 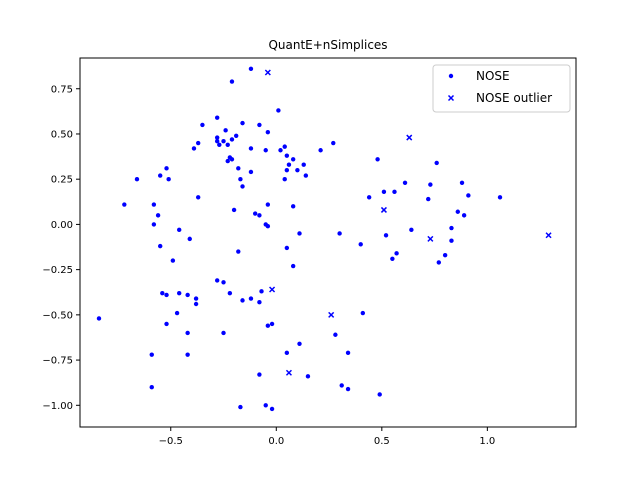 I want to click on x-tick-label: 1.0, so click(x=487, y=441).